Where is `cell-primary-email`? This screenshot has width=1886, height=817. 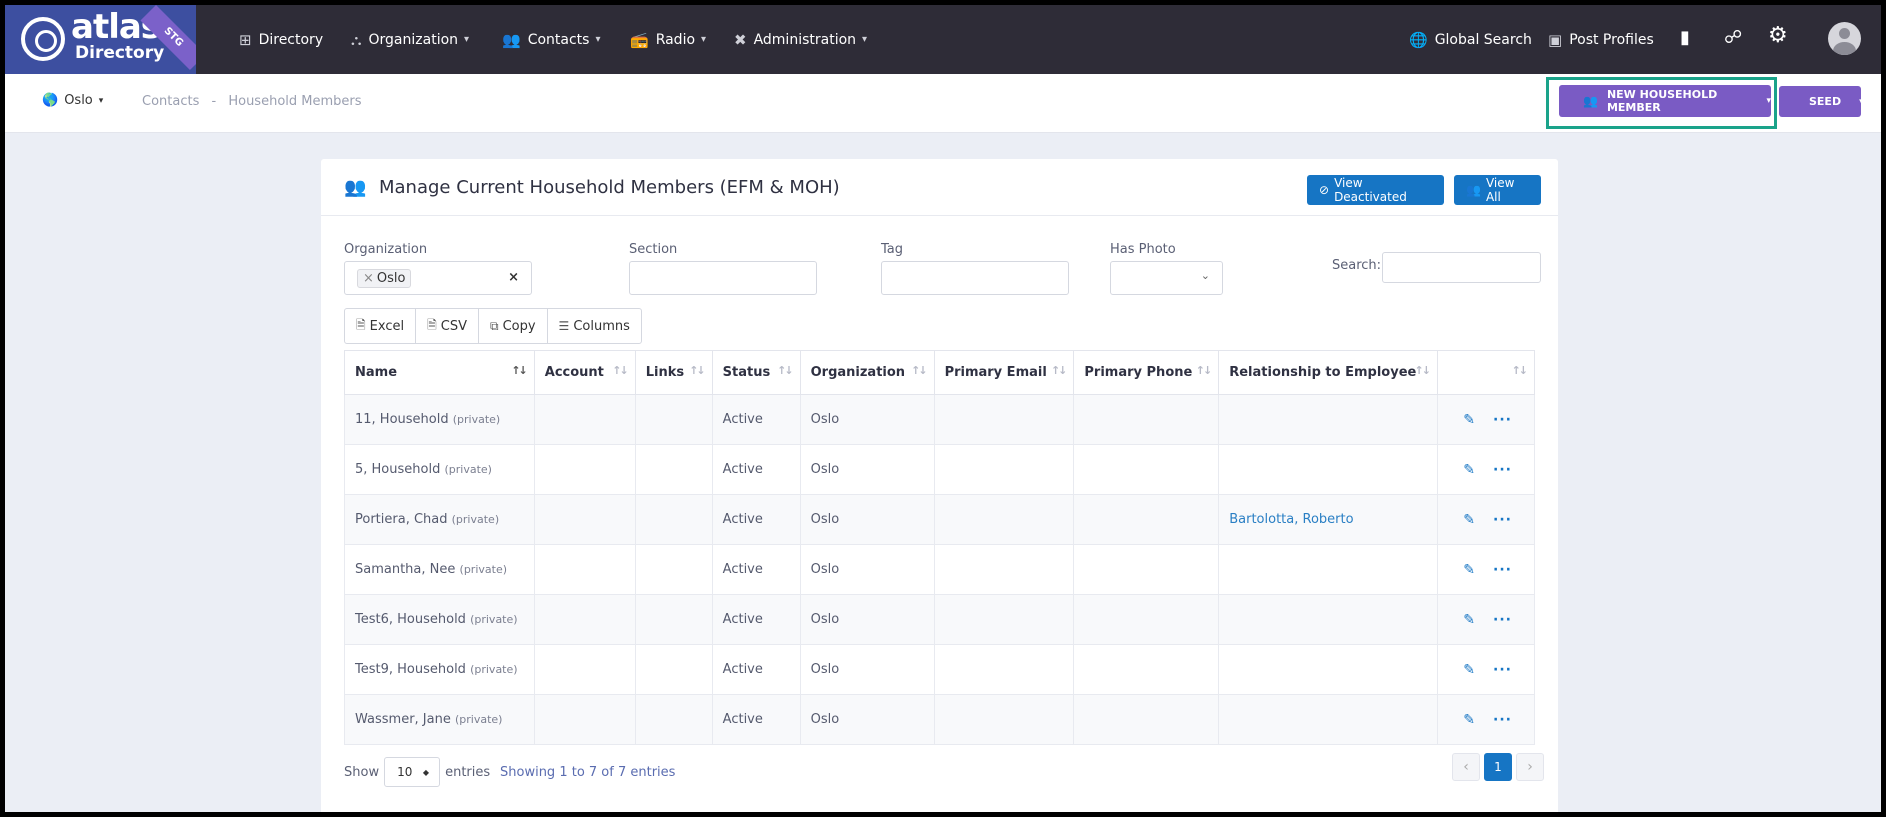 cell-primary-email is located at coordinates (1004, 419).